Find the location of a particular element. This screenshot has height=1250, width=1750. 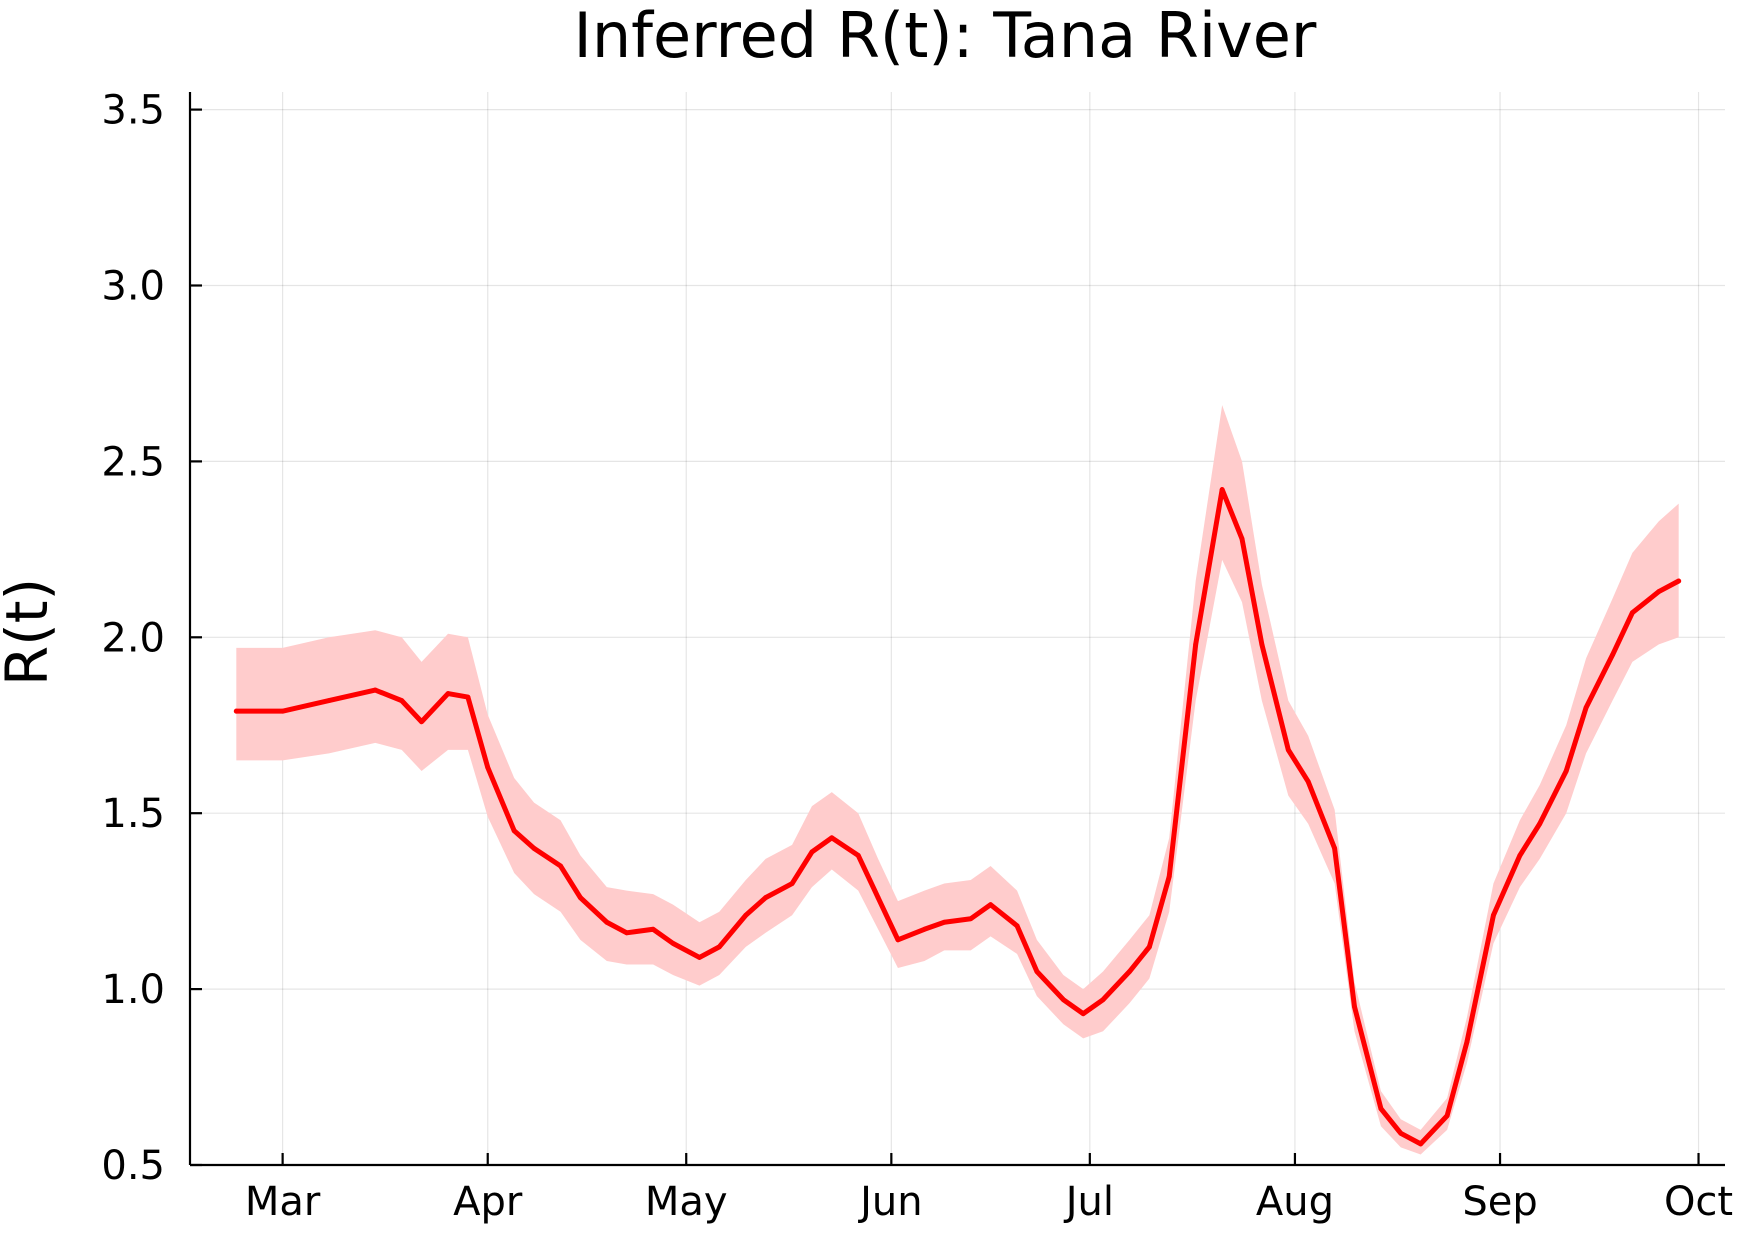

y-tick-label: 3.0 is located at coordinates (133, 286).